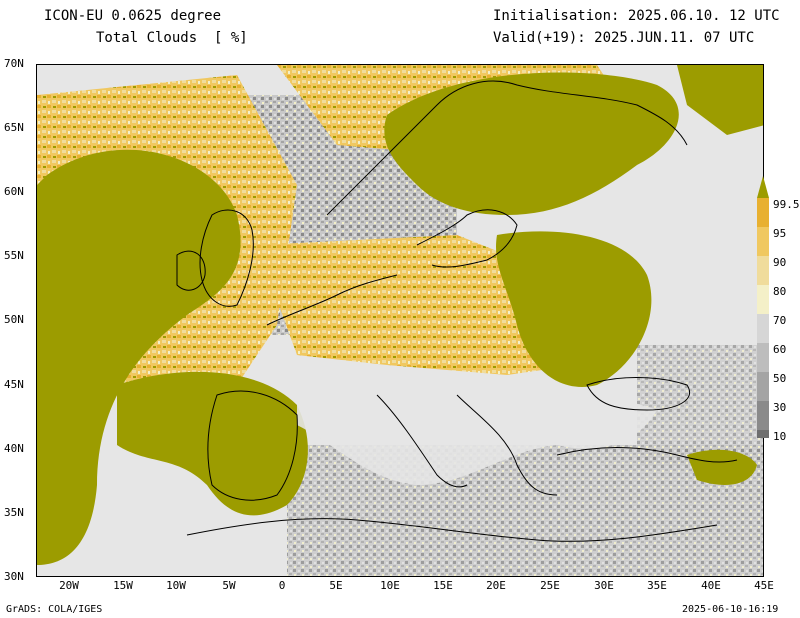 Image resolution: width=800 pixels, height=618 pixels. What do you see at coordinates (647, 455) in the screenshot?
I see `coast-turkey` at bounding box center [647, 455].